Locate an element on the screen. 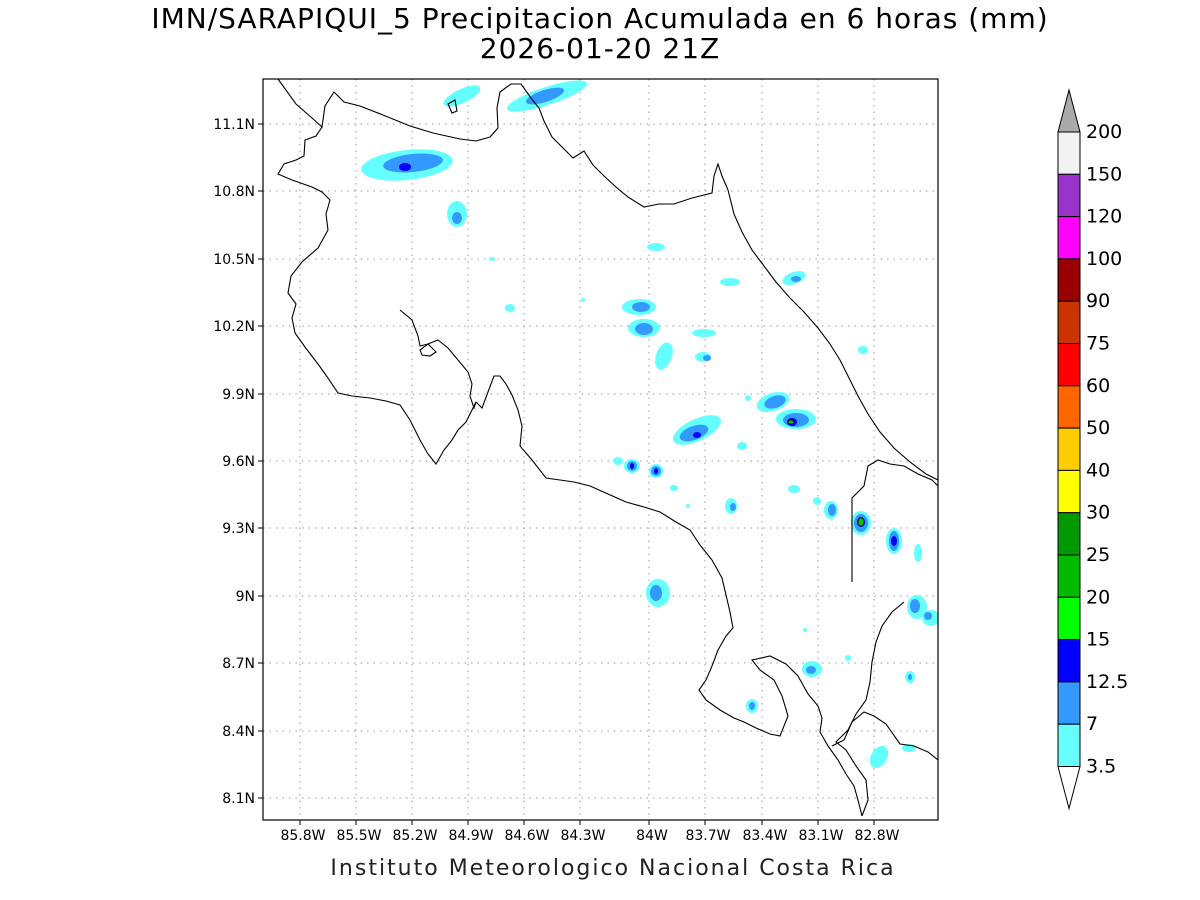 The height and width of the screenshot is (900, 1200). panama-pacific-border is located at coordinates (884, 736).